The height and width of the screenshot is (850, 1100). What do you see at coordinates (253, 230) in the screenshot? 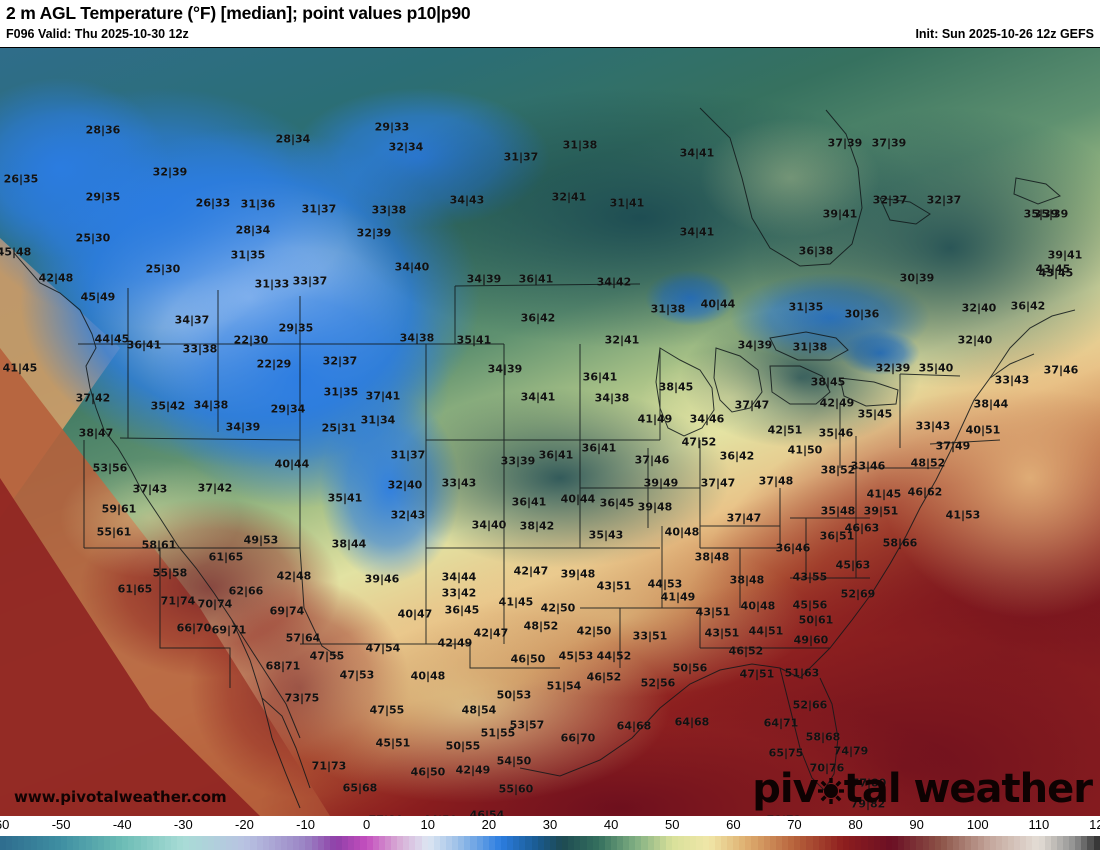
I see `point-value: 28|34` at bounding box center [253, 230].